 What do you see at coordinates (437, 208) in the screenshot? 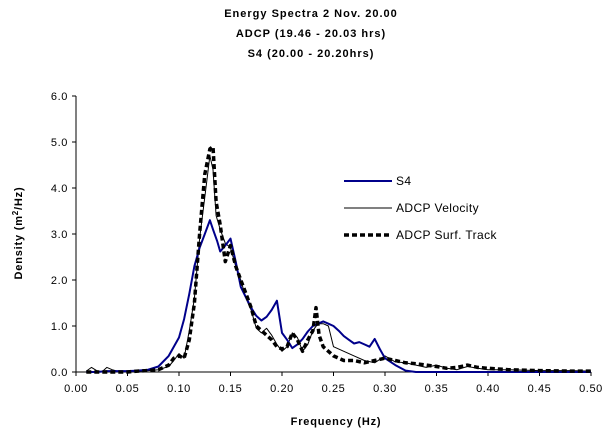
I see `legend-label-adcp-velocity: ADCP Velocity` at bounding box center [437, 208].